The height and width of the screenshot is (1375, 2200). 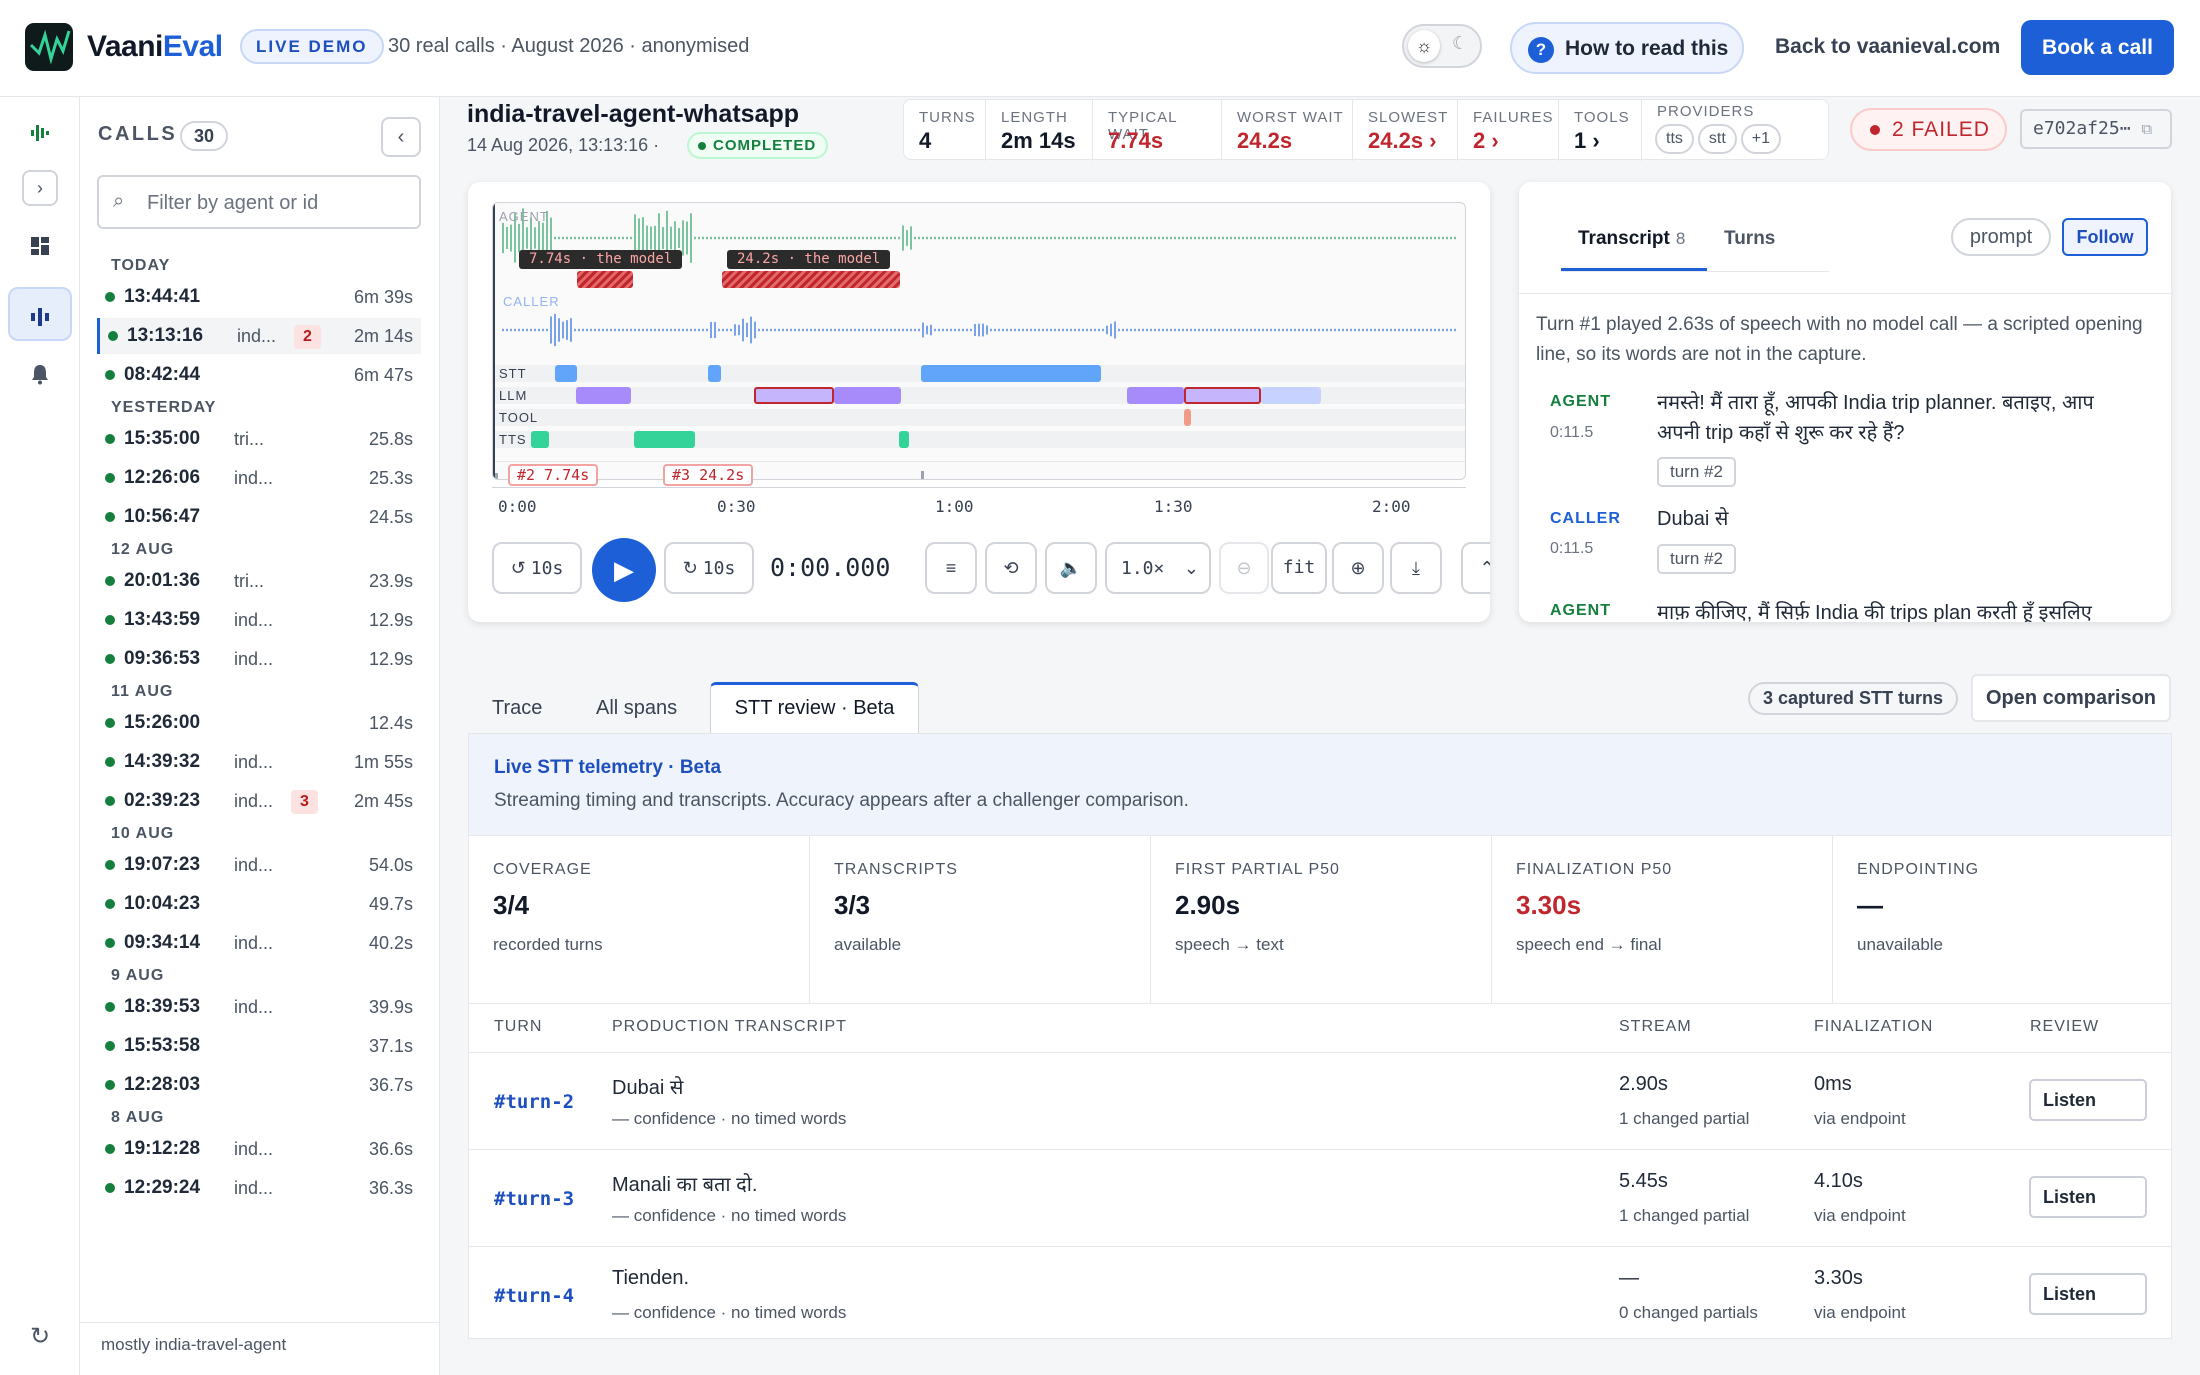 I want to click on how-to-read-button: ? How to read this, so click(x=1627, y=48).